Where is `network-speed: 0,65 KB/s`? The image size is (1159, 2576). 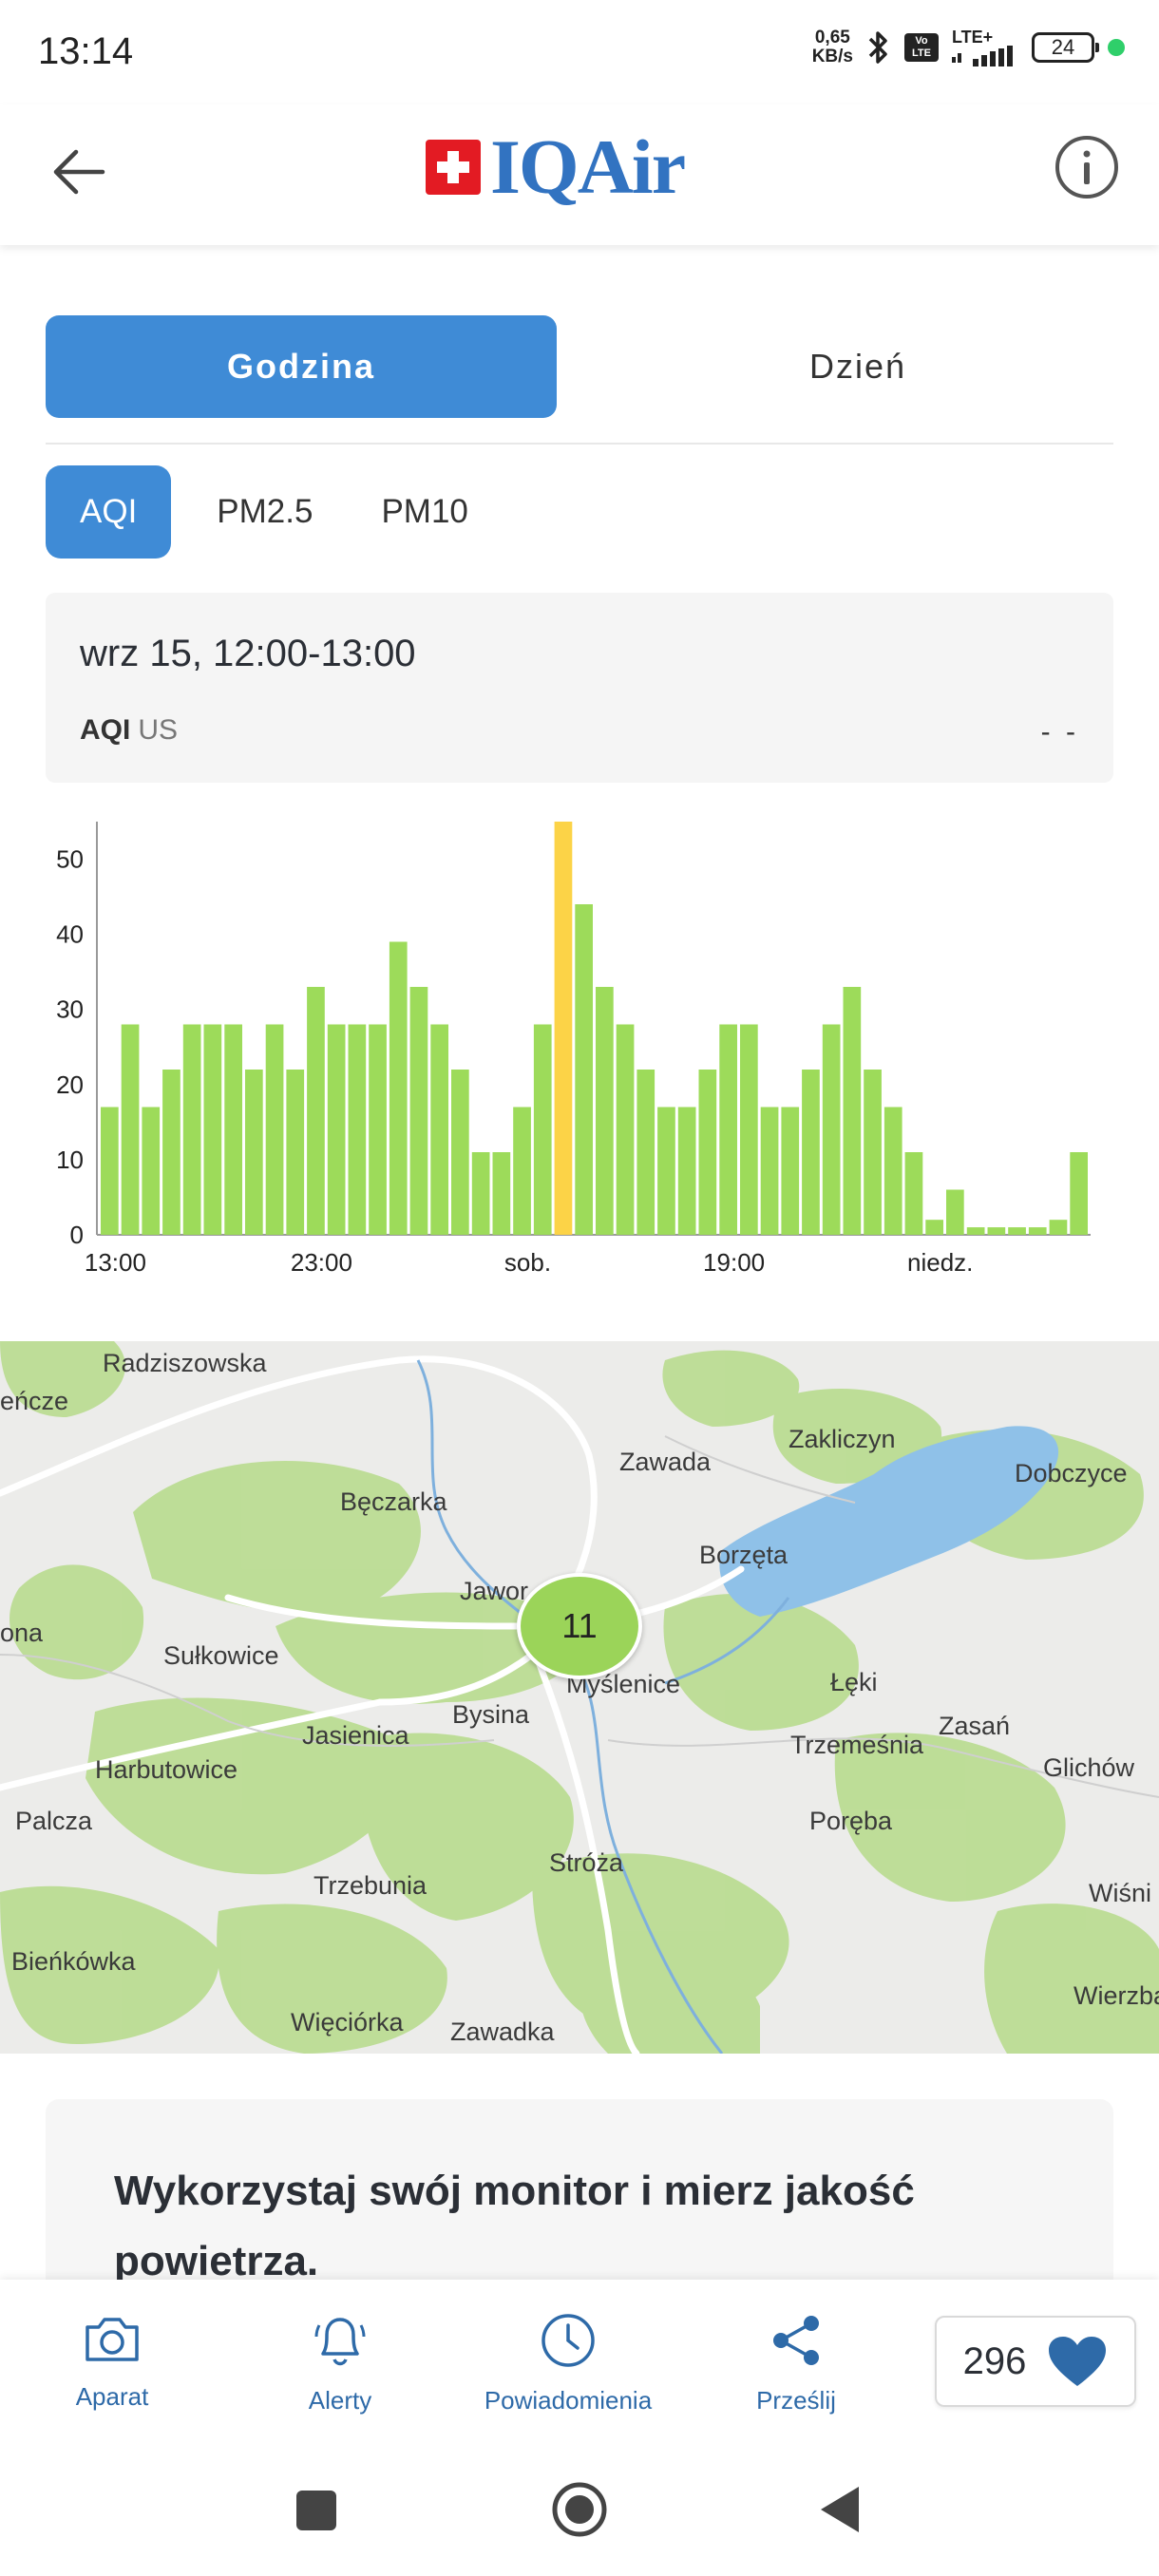
network-speed: 0,65 KB/s is located at coordinates (832, 47).